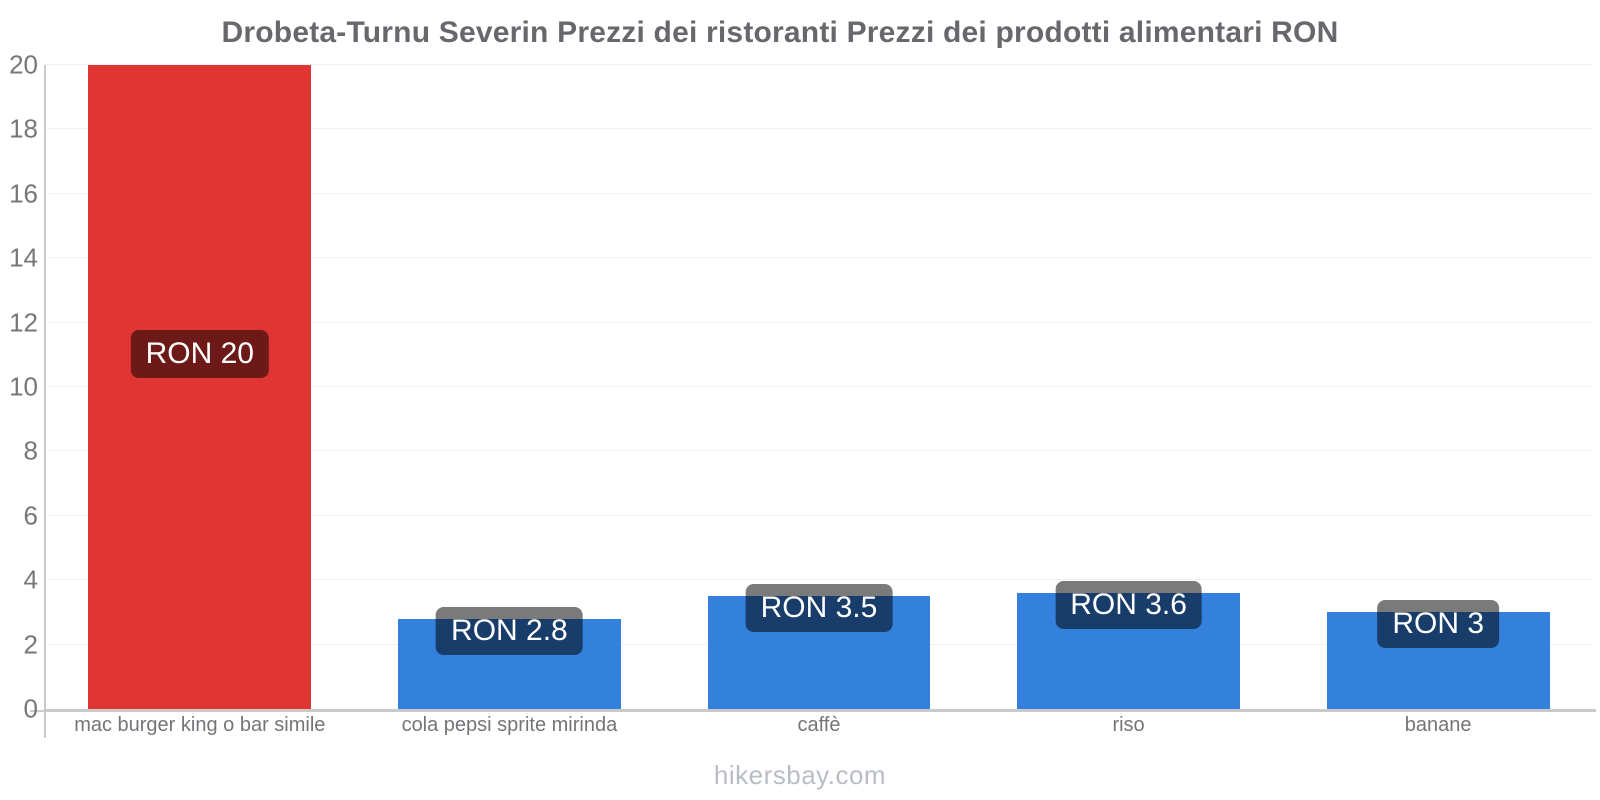  I want to click on x-tick-label-2: caffè, so click(819, 725).